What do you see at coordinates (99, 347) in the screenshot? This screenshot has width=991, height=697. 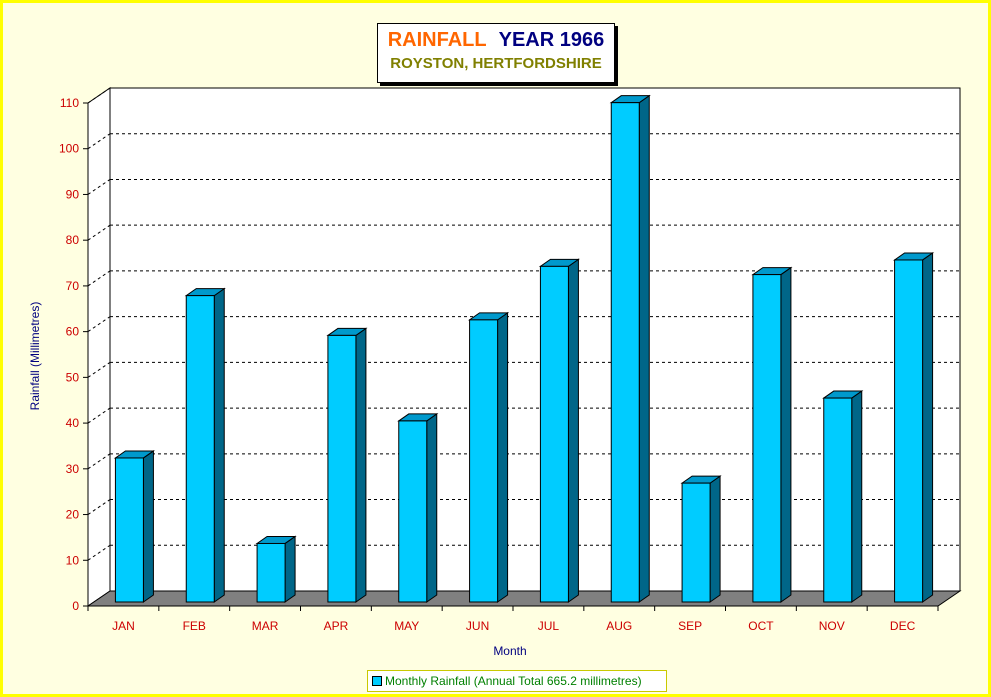 I see `side-wall` at bounding box center [99, 347].